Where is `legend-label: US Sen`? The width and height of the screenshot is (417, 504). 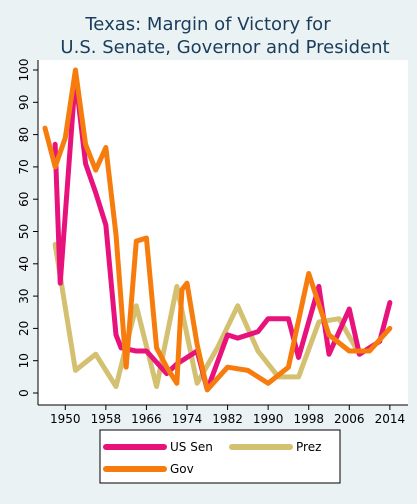 legend-label: US Sen is located at coordinates (191, 447).